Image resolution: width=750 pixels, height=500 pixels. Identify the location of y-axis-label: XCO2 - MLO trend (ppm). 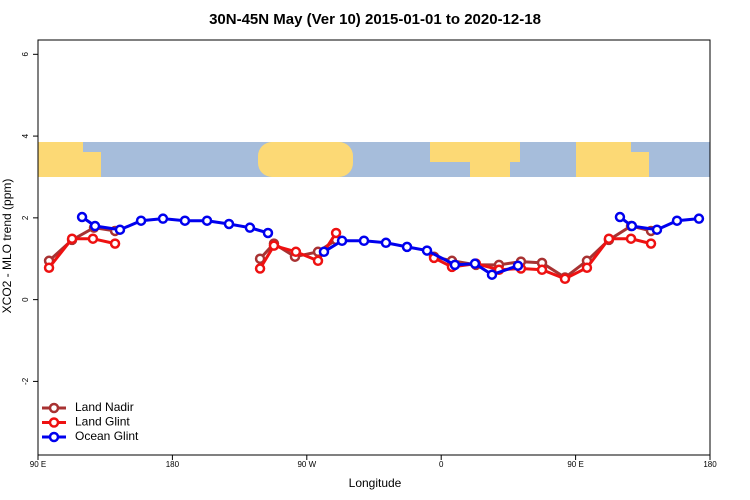
(7, 246).